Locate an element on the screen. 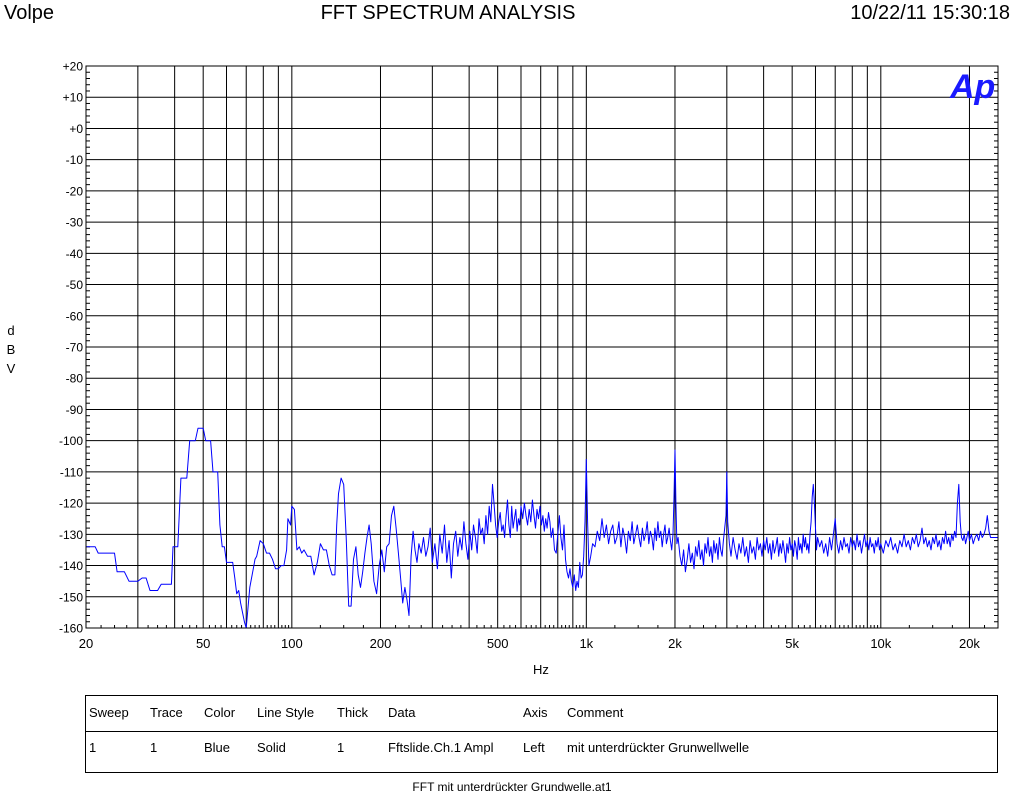 Image resolution: width=1024 pixels, height=802 pixels. y-tick-label: -120 is located at coordinates (71, 504).